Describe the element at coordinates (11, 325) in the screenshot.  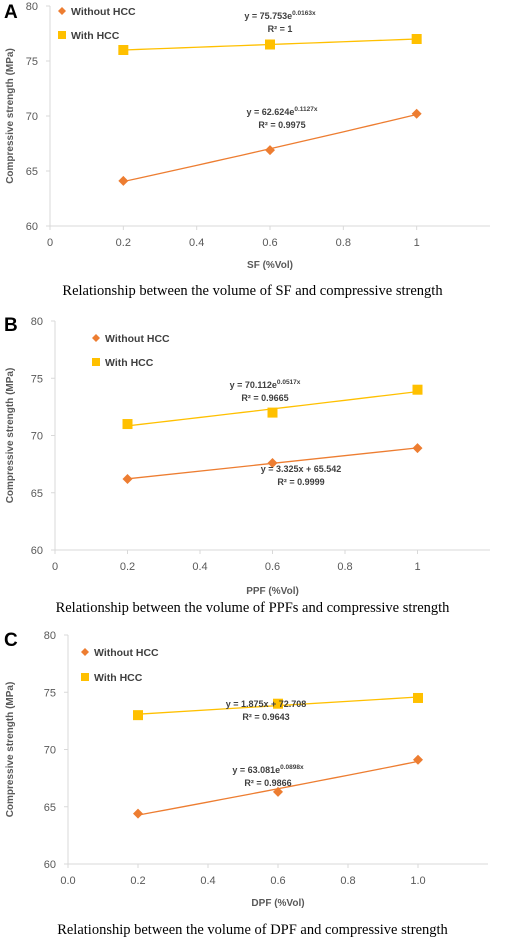
I see `panel-letter: B` at that location.